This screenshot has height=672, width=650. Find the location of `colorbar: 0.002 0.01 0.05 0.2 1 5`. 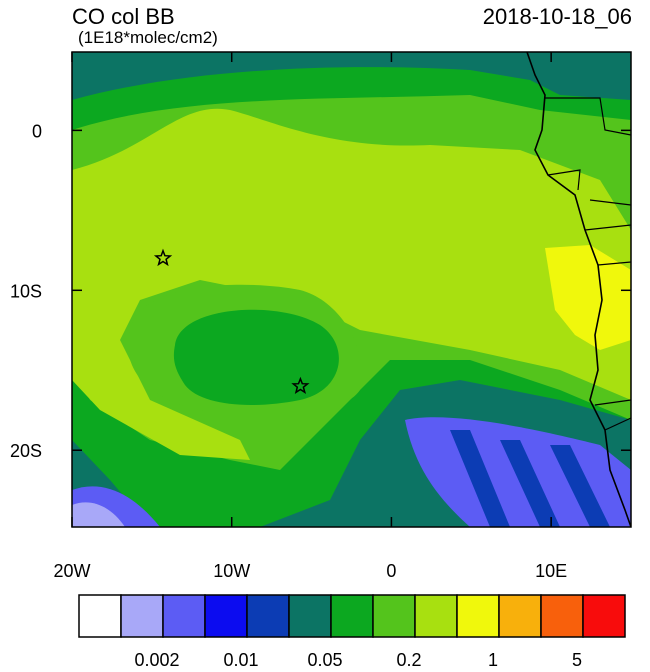

colorbar: 0.002 0.01 0.05 0.2 1 5 is located at coordinates (352, 632).